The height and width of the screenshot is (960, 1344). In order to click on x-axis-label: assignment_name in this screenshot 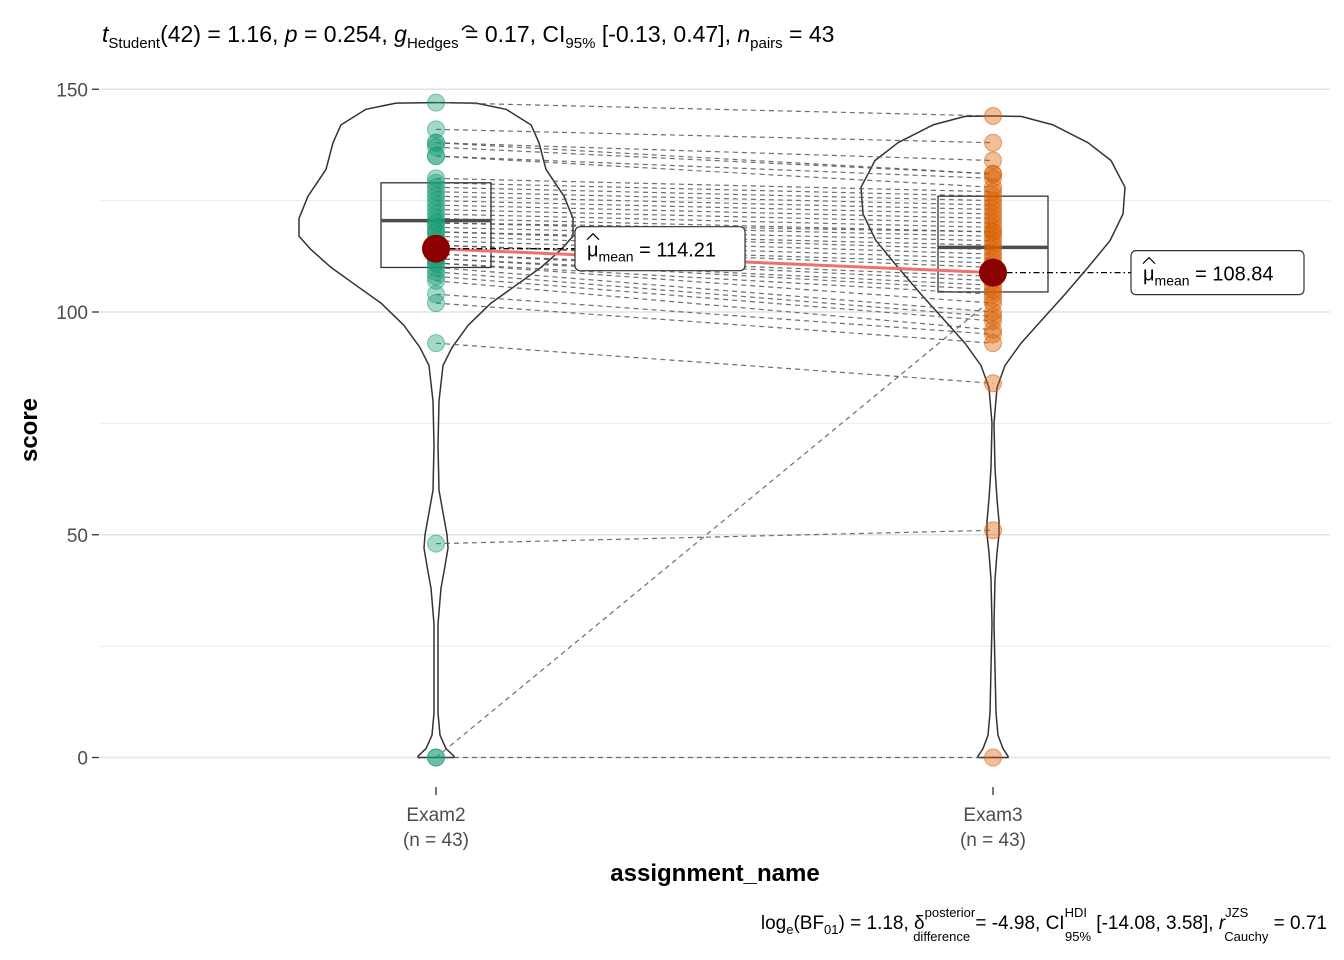, I will do `click(714, 873)`.